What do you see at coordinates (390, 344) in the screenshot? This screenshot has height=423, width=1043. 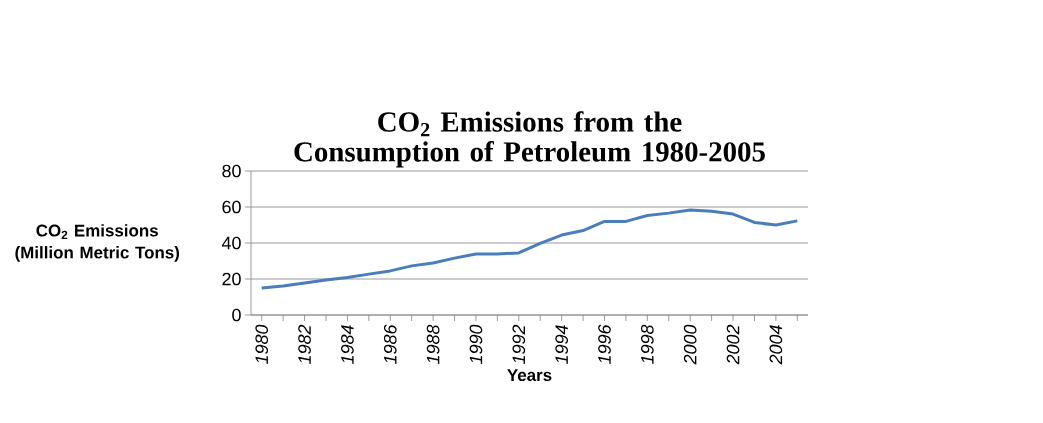 I see `x-tick-label: 1986` at bounding box center [390, 344].